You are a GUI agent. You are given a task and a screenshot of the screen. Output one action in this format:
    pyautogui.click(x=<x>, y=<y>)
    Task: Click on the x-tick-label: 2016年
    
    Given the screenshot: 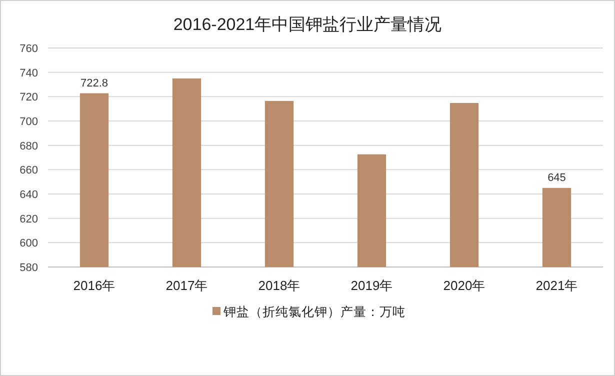 What is the action you would take?
    pyautogui.click(x=94, y=285)
    